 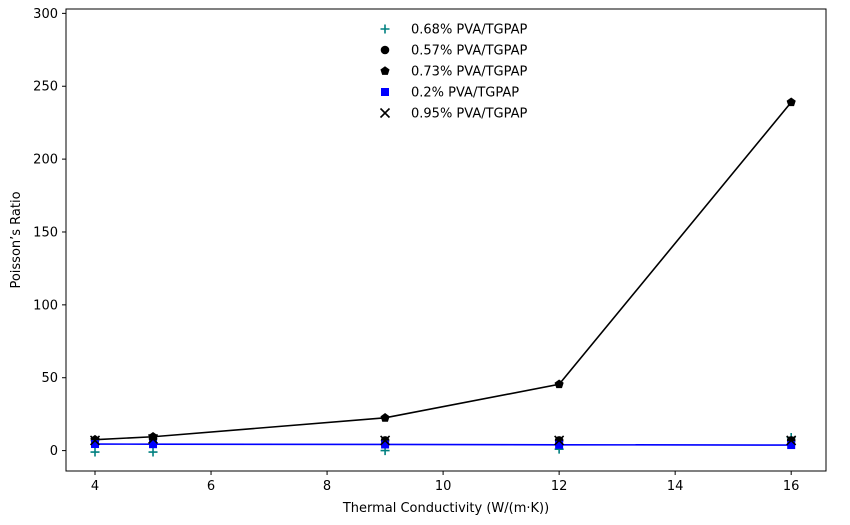 What do you see at coordinates (45, 14) in the screenshot?
I see `y-tick-label: 300` at bounding box center [45, 14].